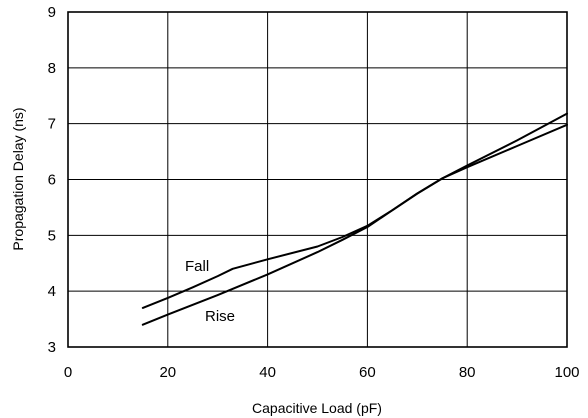 Image resolution: width=588 pixels, height=418 pixels. What do you see at coordinates (197, 266) in the screenshot?
I see `series-label-fall: Fall` at bounding box center [197, 266].